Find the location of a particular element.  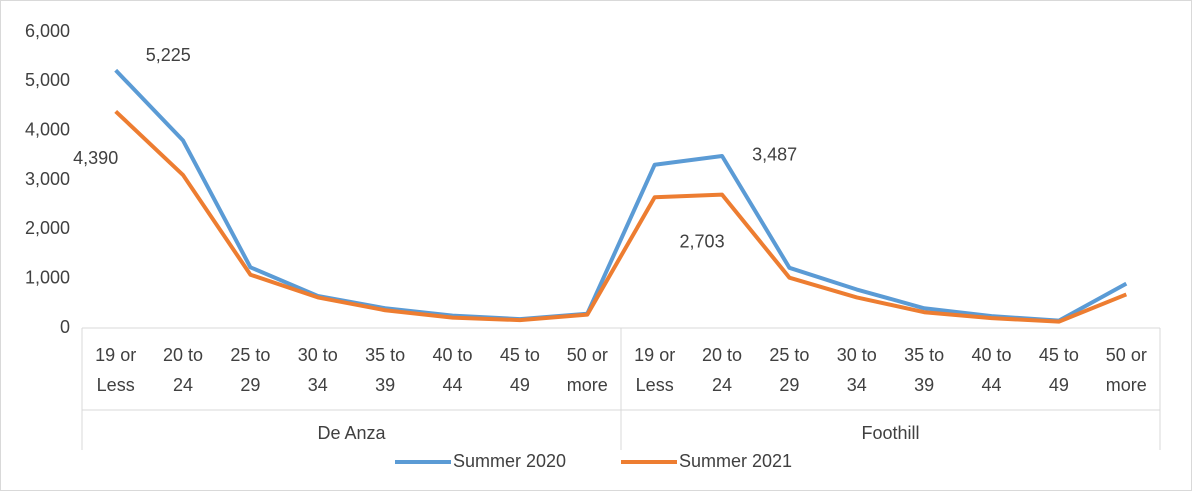

legend-label: Summer 2021 is located at coordinates (735, 461).